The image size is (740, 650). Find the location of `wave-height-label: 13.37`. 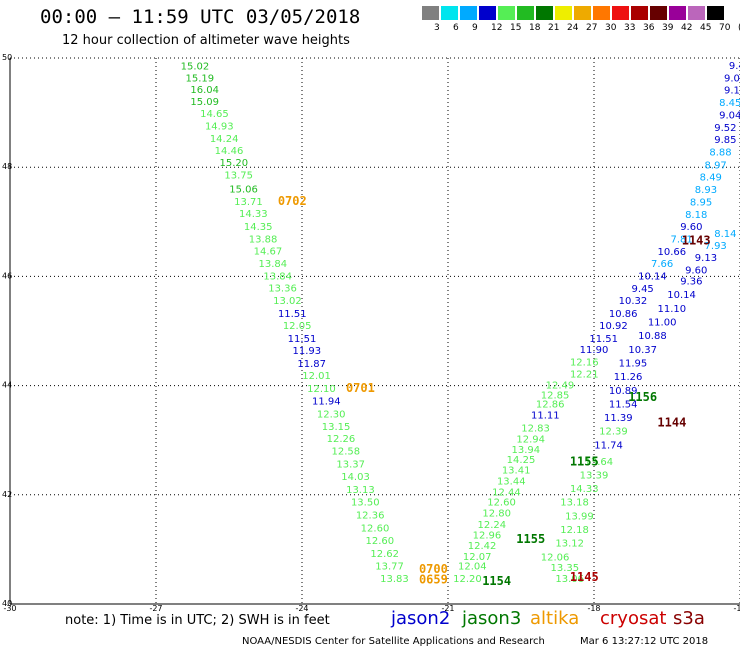

wave-height-label: 13.37 is located at coordinates (350, 465).